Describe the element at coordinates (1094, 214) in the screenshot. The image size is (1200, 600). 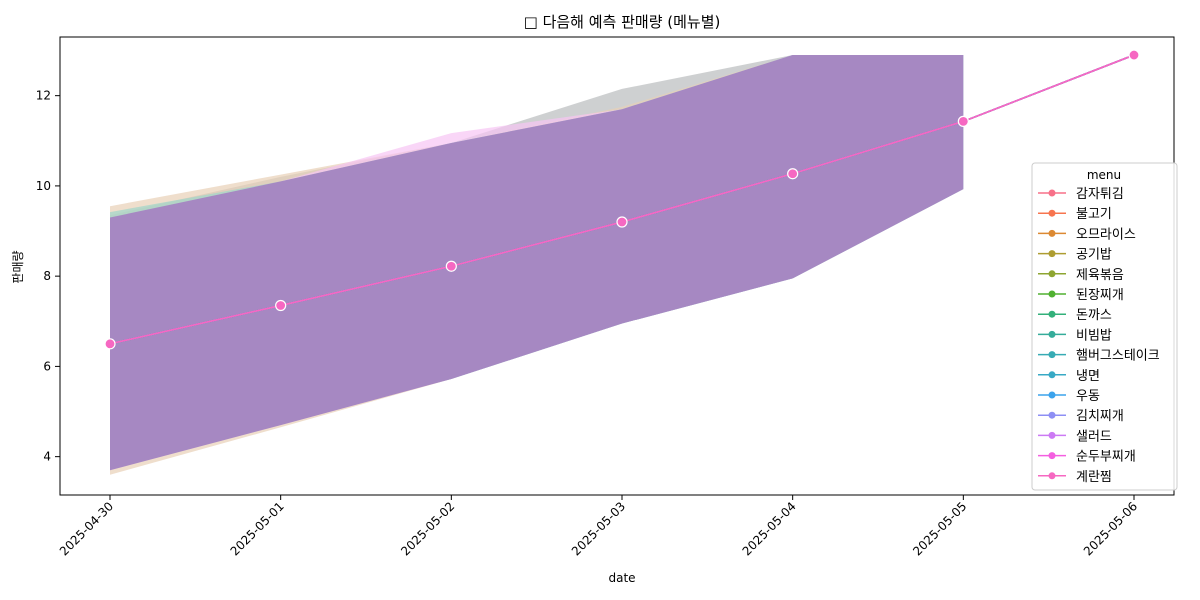
I see `legend-label: 불고기` at that location.